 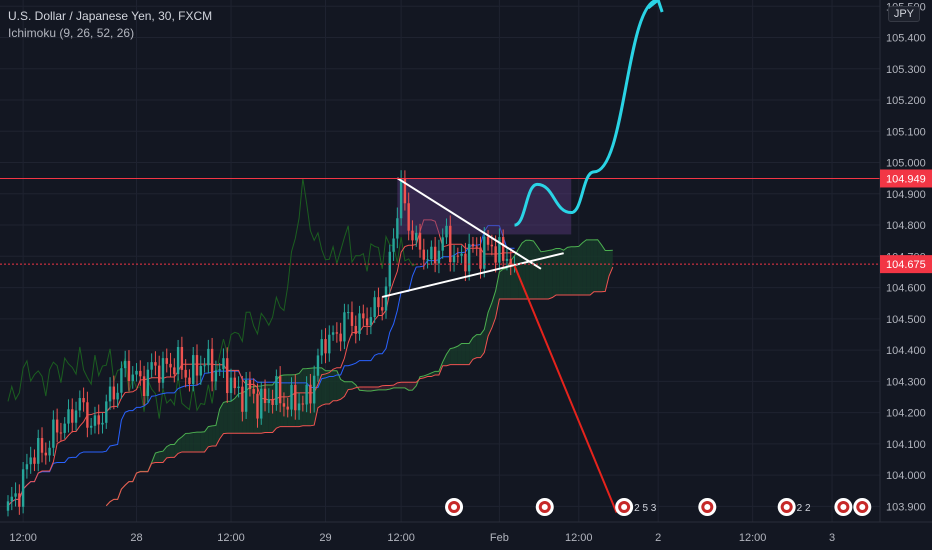 What do you see at coordinates (906, 289) in the screenshot?
I see `y-tick-label: 104.600` at bounding box center [906, 289].